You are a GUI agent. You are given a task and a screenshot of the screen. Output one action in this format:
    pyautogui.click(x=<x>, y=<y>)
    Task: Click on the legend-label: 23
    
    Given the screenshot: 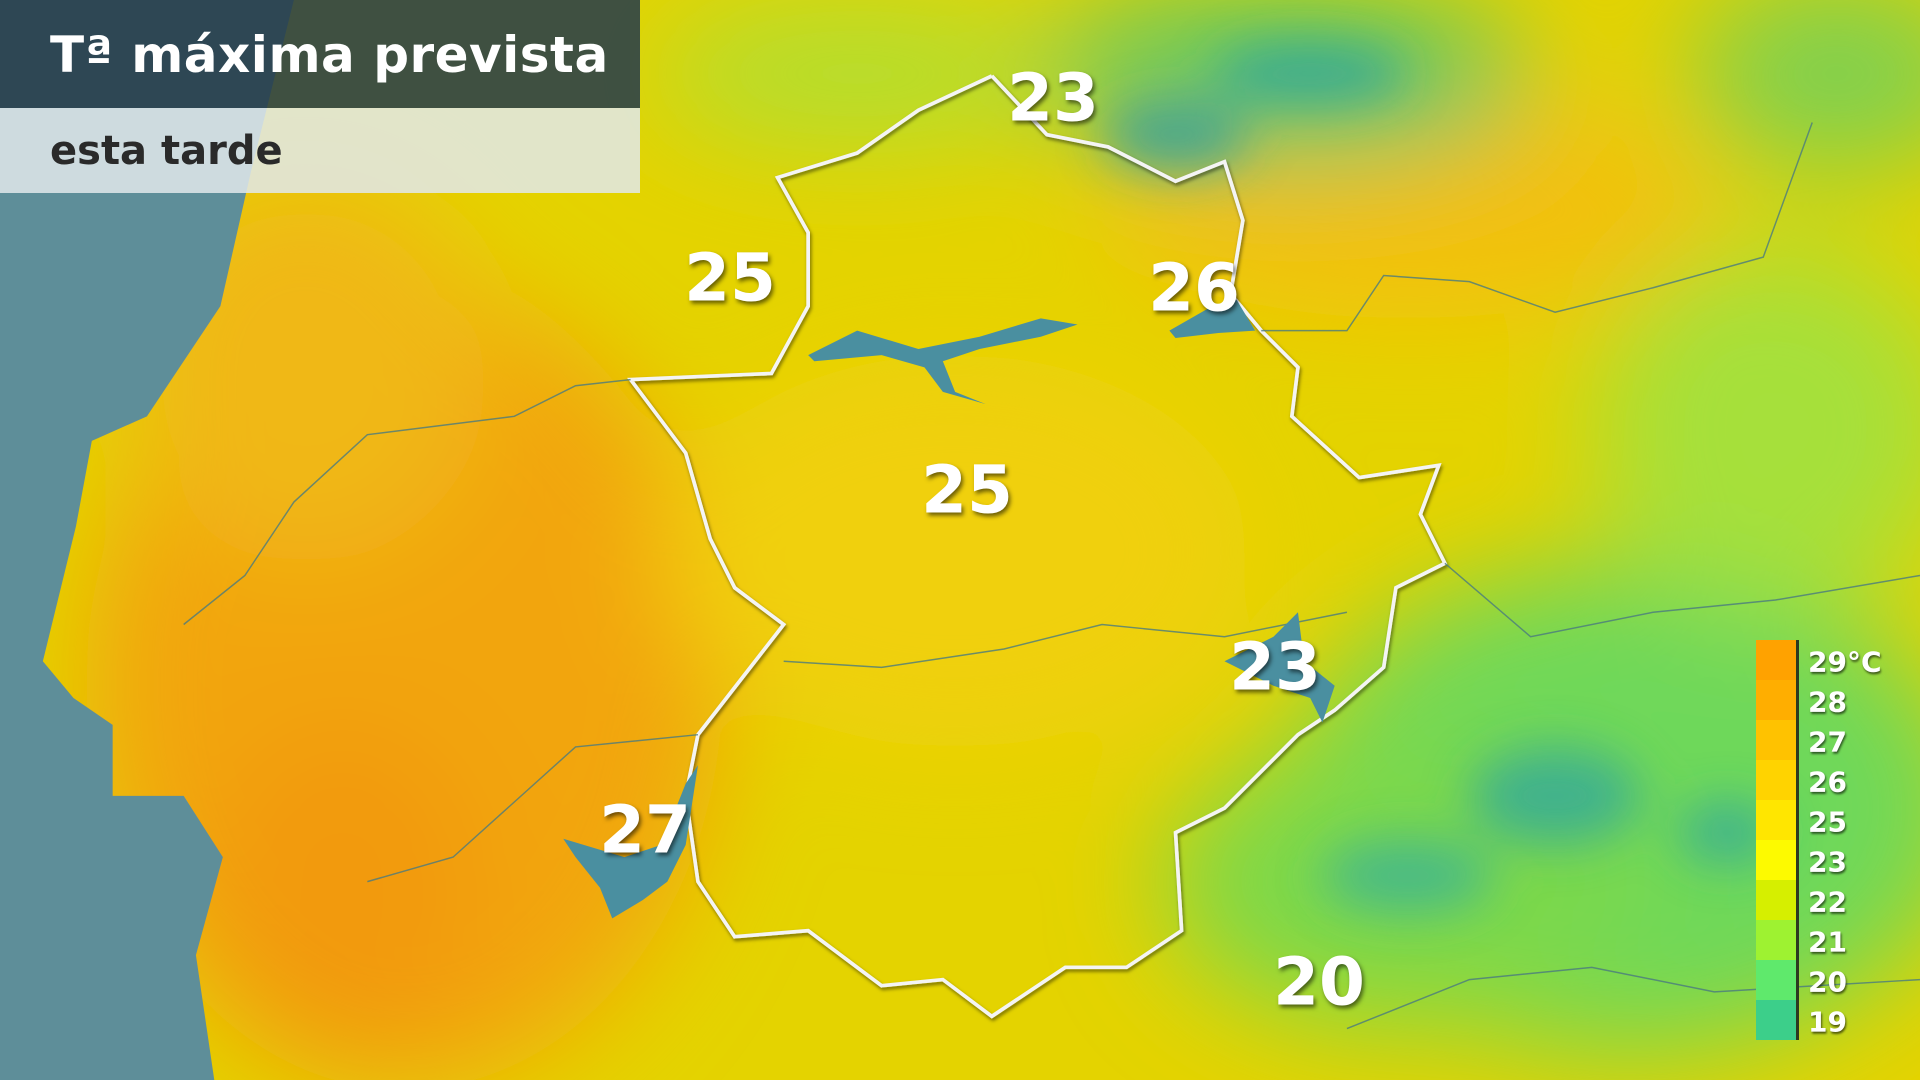 What is the action you would take?
    pyautogui.click(x=1827, y=862)
    